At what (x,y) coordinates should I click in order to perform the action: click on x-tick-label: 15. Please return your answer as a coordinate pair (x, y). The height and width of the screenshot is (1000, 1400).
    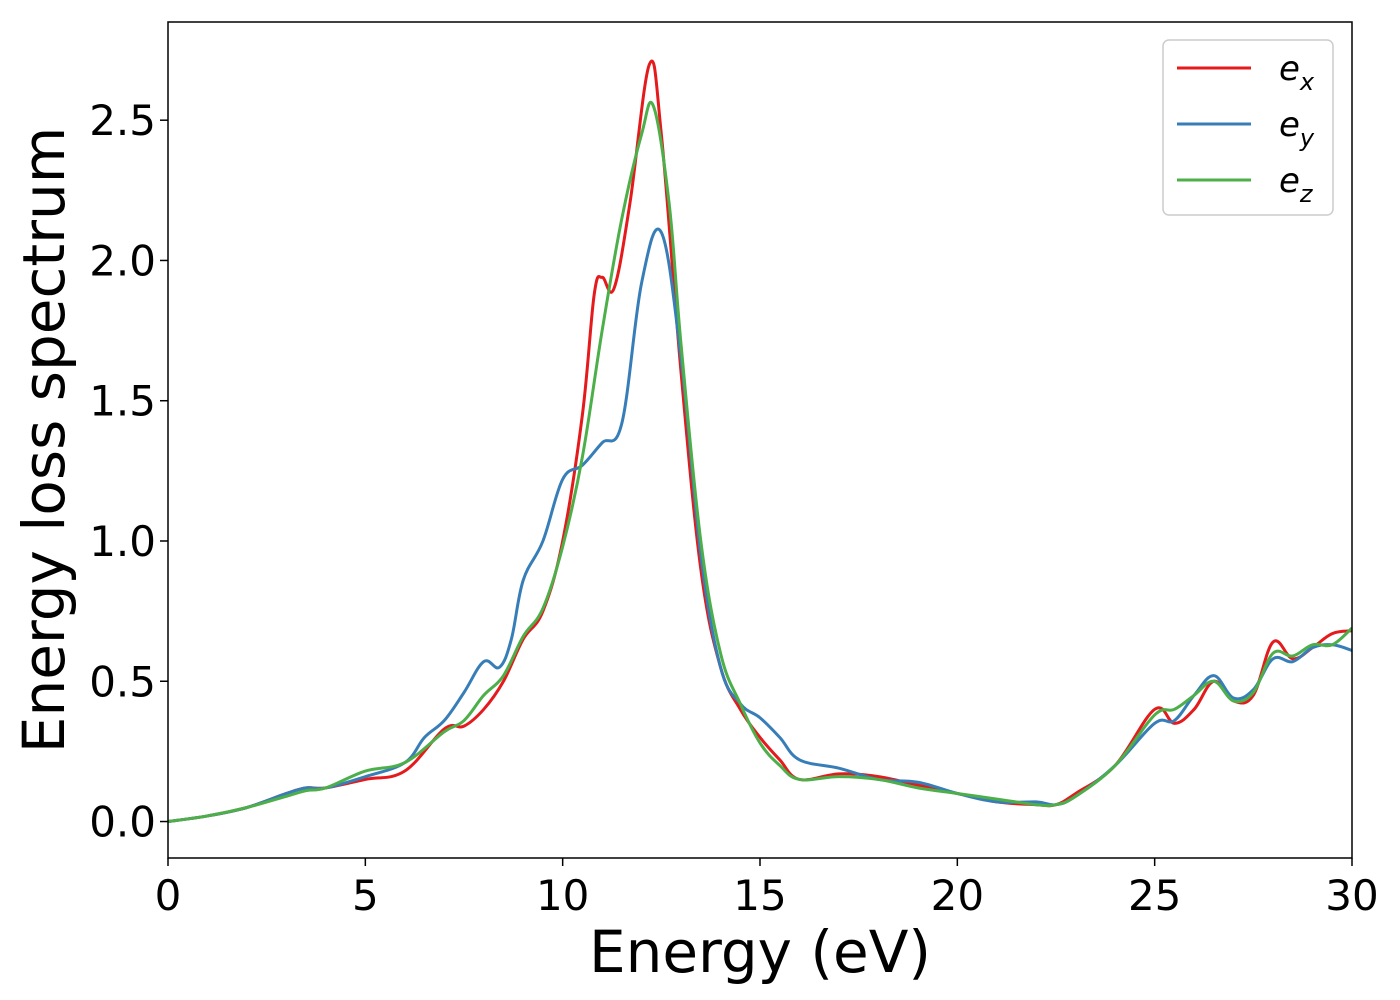
    Looking at the image, I should click on (759, 895).